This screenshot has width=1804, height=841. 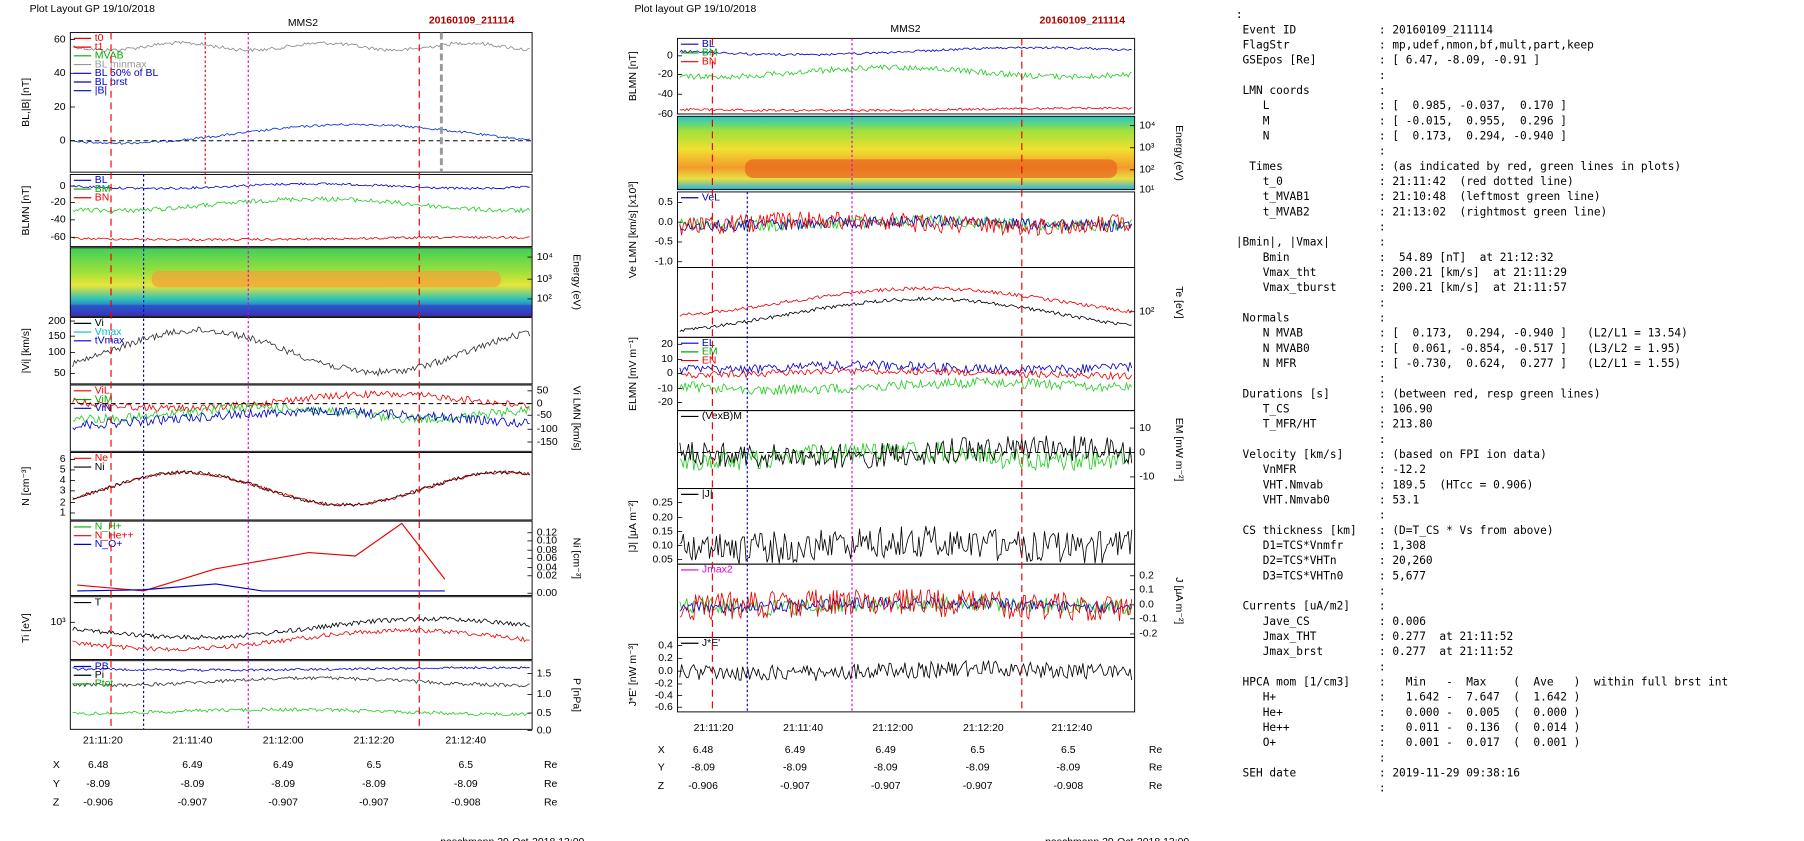 I want to click on footer: paschmann 29-Oct-2018 13:00, so click(x=1117, y=839).